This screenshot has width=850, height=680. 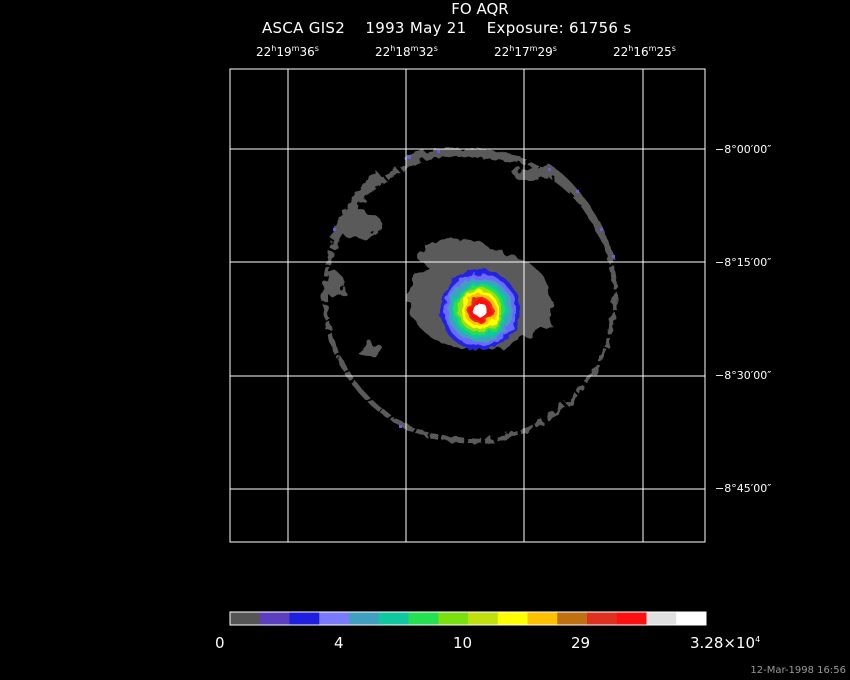 I want to click on colorbar, so click(x=468, y=618).